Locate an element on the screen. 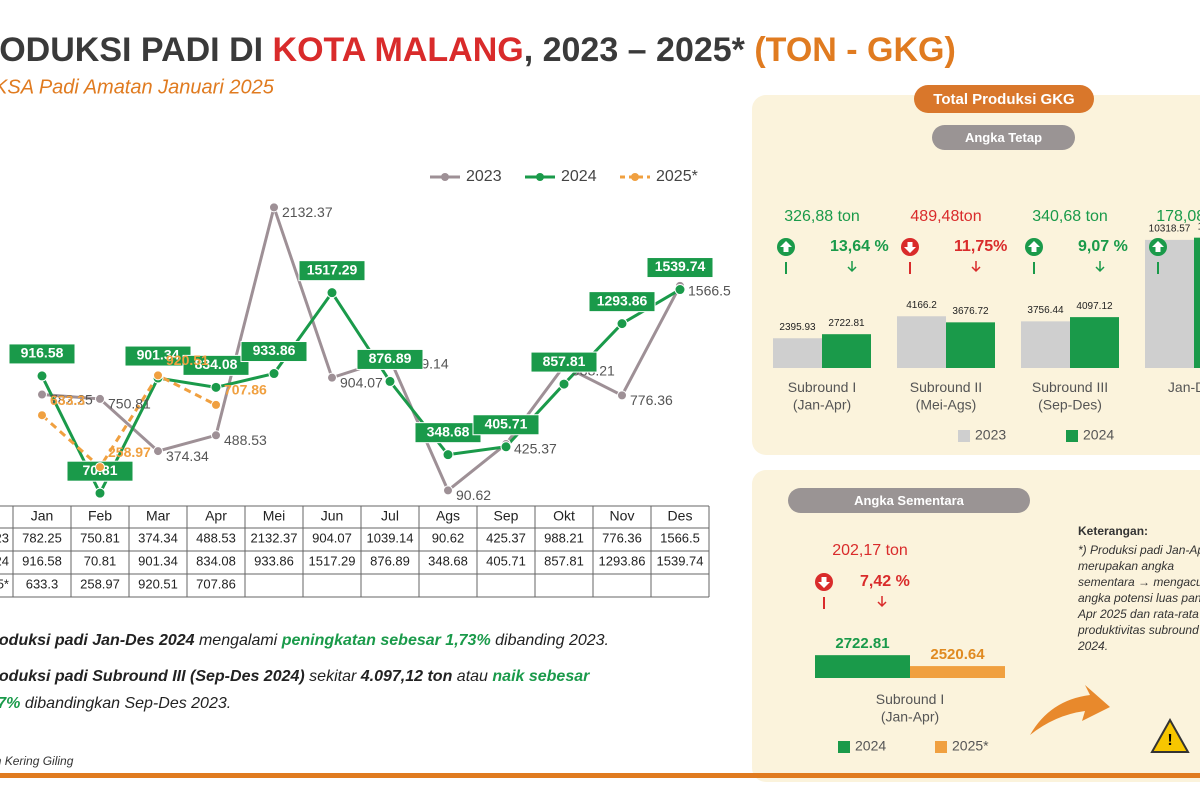  note: 9,07% dibandingkan Sep-Des 2023. is located at coordinates (115, 703).